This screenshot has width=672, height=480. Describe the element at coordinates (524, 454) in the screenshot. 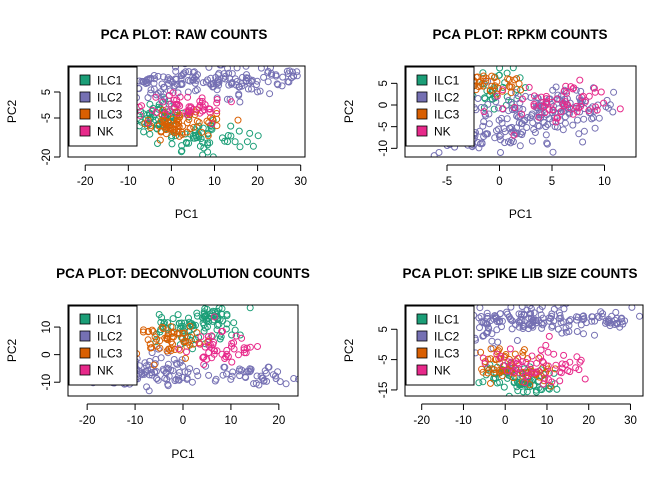

I see `x-axis-label: PC1` at that location.